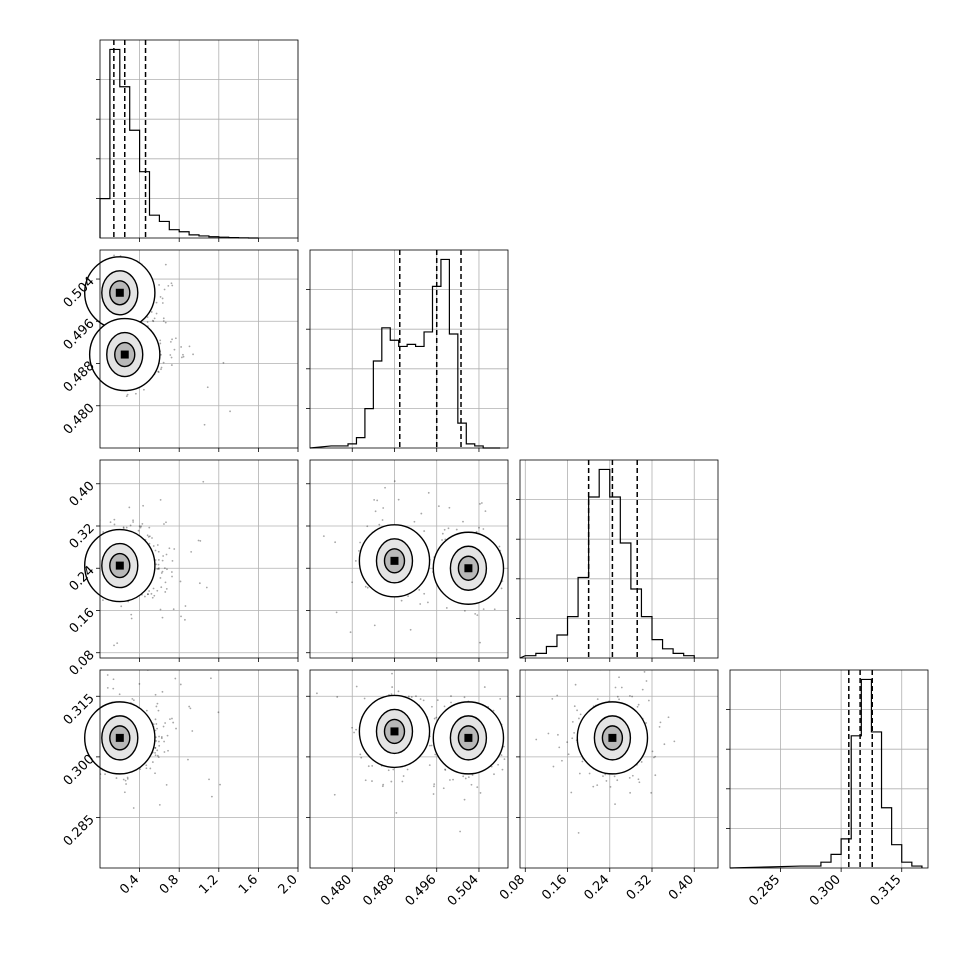  What do you see at coordinates (82, 494) in the screenshot?
I see `y-tick-label: 0.40` at bounding box center [82, 494].